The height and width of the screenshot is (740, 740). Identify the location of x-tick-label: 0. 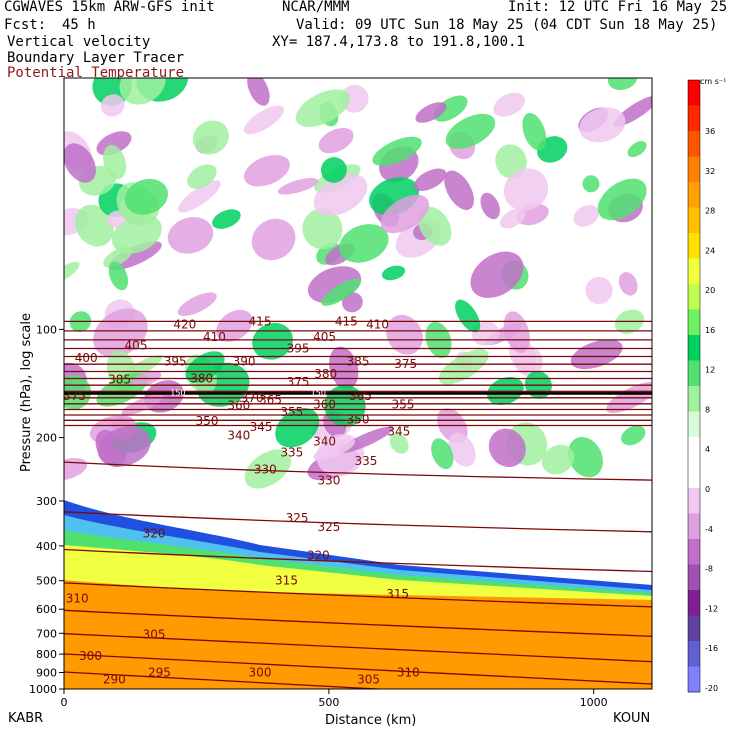
(64, 702).